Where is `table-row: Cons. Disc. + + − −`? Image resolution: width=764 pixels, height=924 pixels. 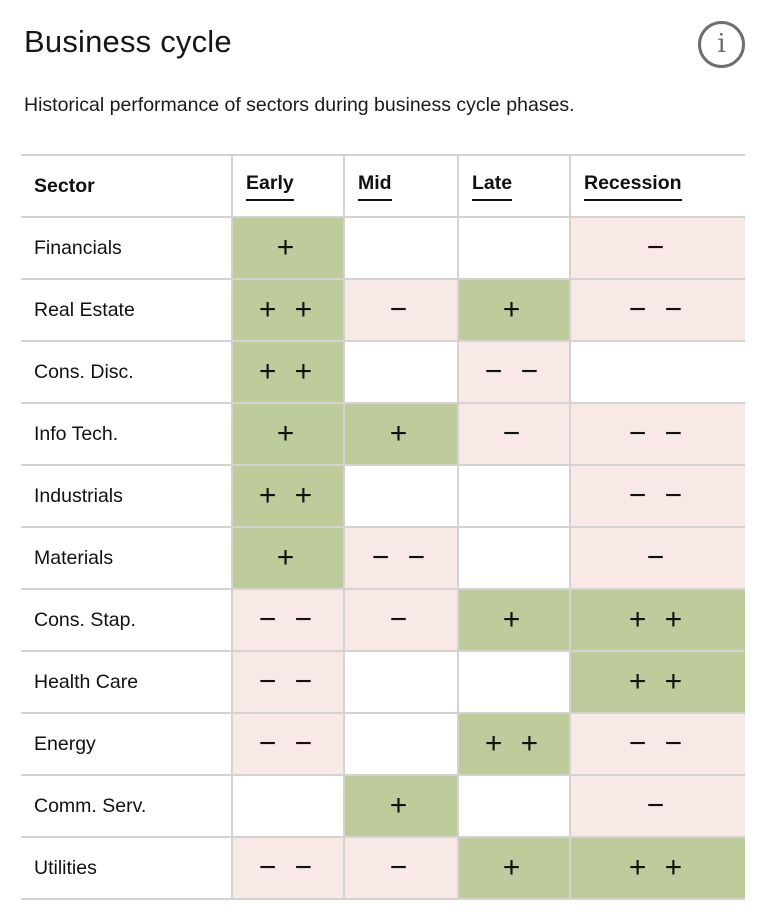 table-row: Cons. Disc. + + − − is located at coordinates (383, 371).